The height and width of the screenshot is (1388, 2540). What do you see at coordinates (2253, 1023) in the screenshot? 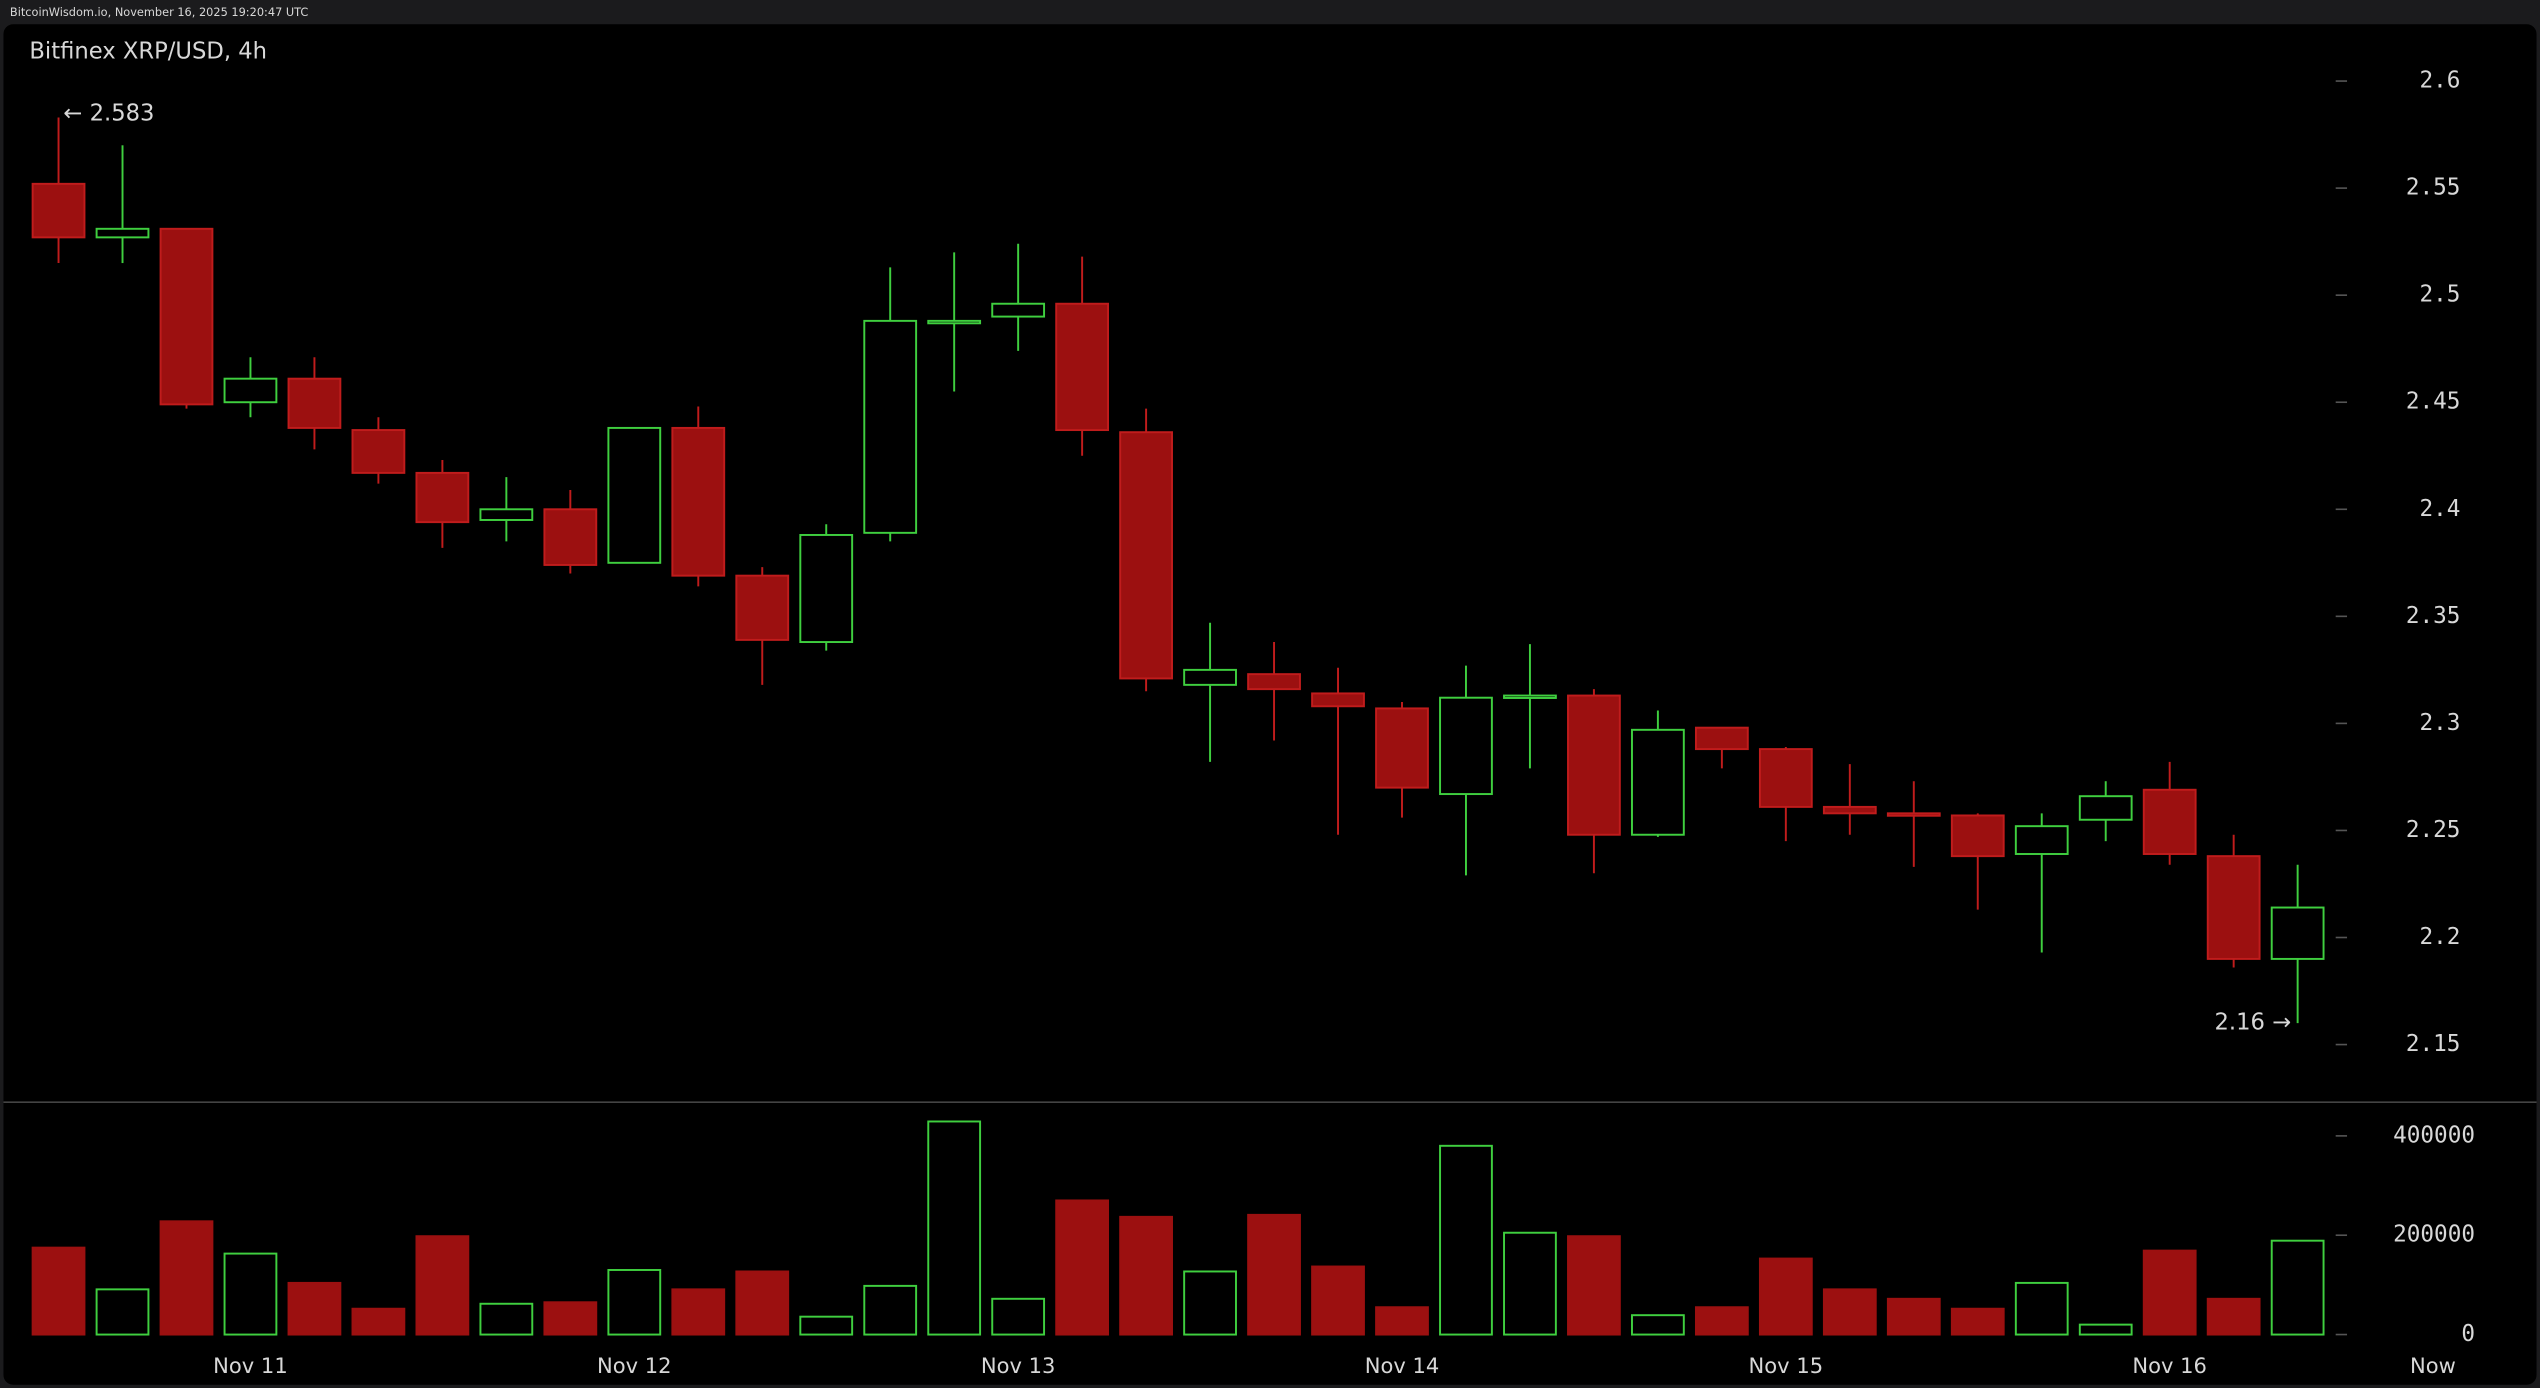
I see `annotation: 2.16 →` at bounding box center [2253, 1023].